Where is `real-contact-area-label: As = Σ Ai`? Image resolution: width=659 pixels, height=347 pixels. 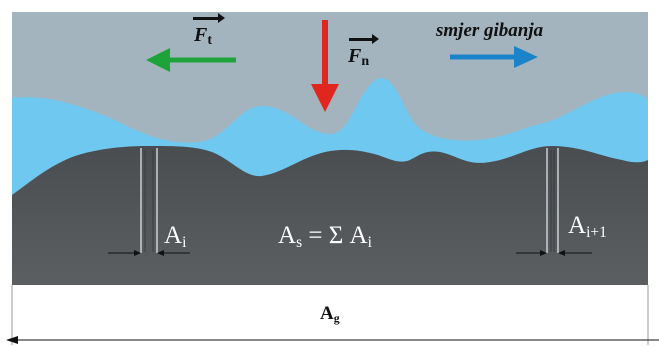 real-contact-area-label: As = Σ Ai is located at coordinates (325, 236).